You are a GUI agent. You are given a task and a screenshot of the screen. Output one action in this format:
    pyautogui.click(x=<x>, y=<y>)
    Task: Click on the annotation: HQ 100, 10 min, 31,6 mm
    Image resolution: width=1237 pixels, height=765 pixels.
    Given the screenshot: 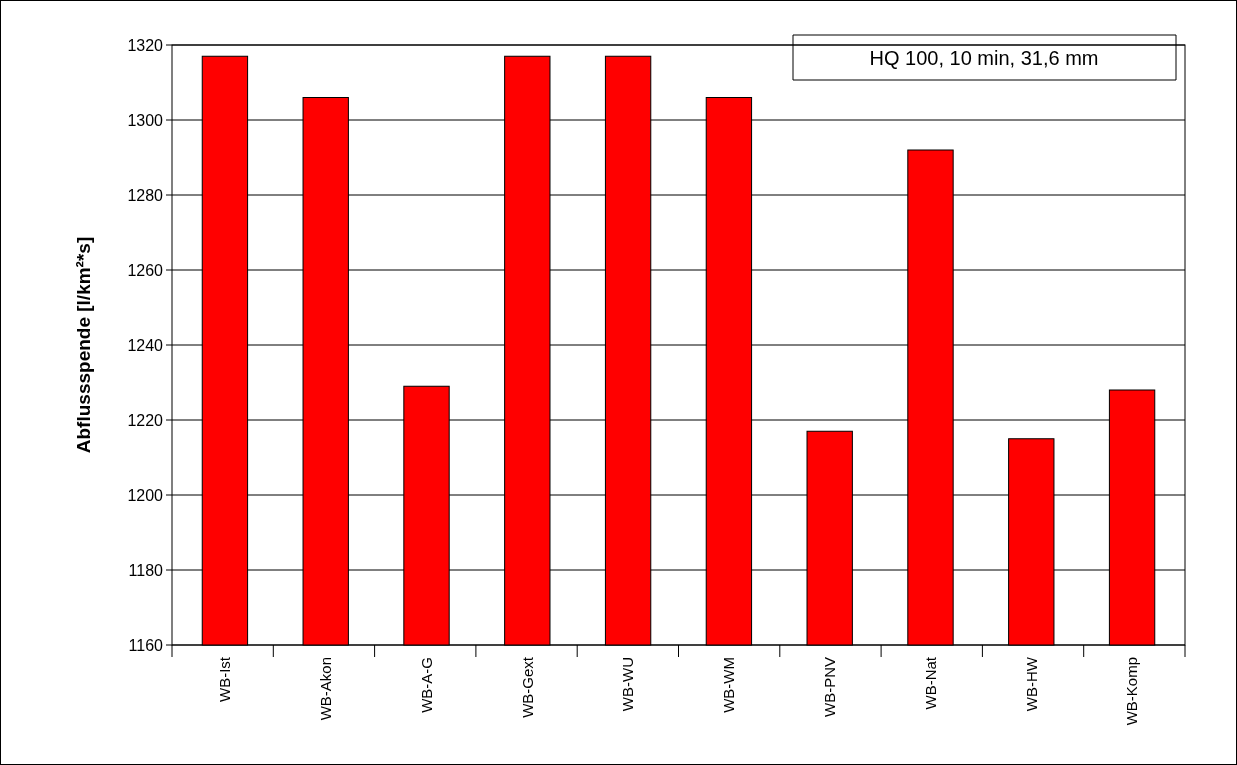 What is the action you would take?
    pyautogui.click(x=984, y=58)
    